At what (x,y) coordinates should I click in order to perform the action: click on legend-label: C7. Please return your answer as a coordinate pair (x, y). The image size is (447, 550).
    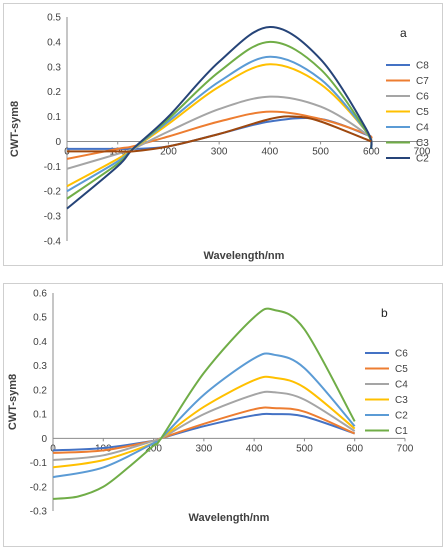
    Looking at the image, I should click on (422, 81).